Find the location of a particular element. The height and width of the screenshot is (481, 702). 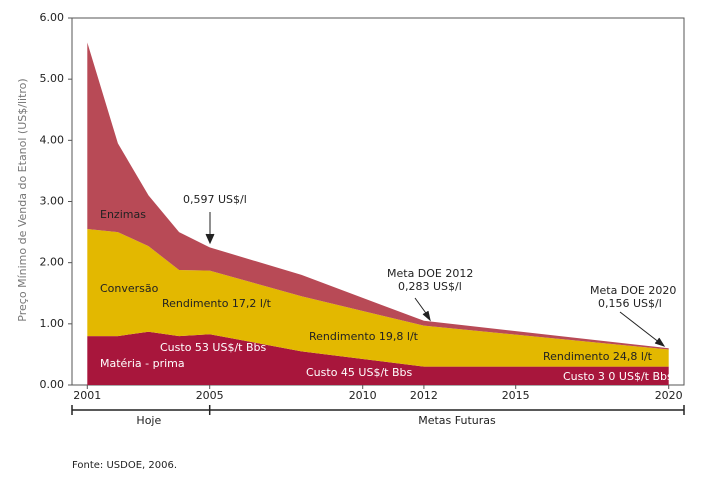

annotation: 0,156 US$/l is located at coordinates (630, 303).